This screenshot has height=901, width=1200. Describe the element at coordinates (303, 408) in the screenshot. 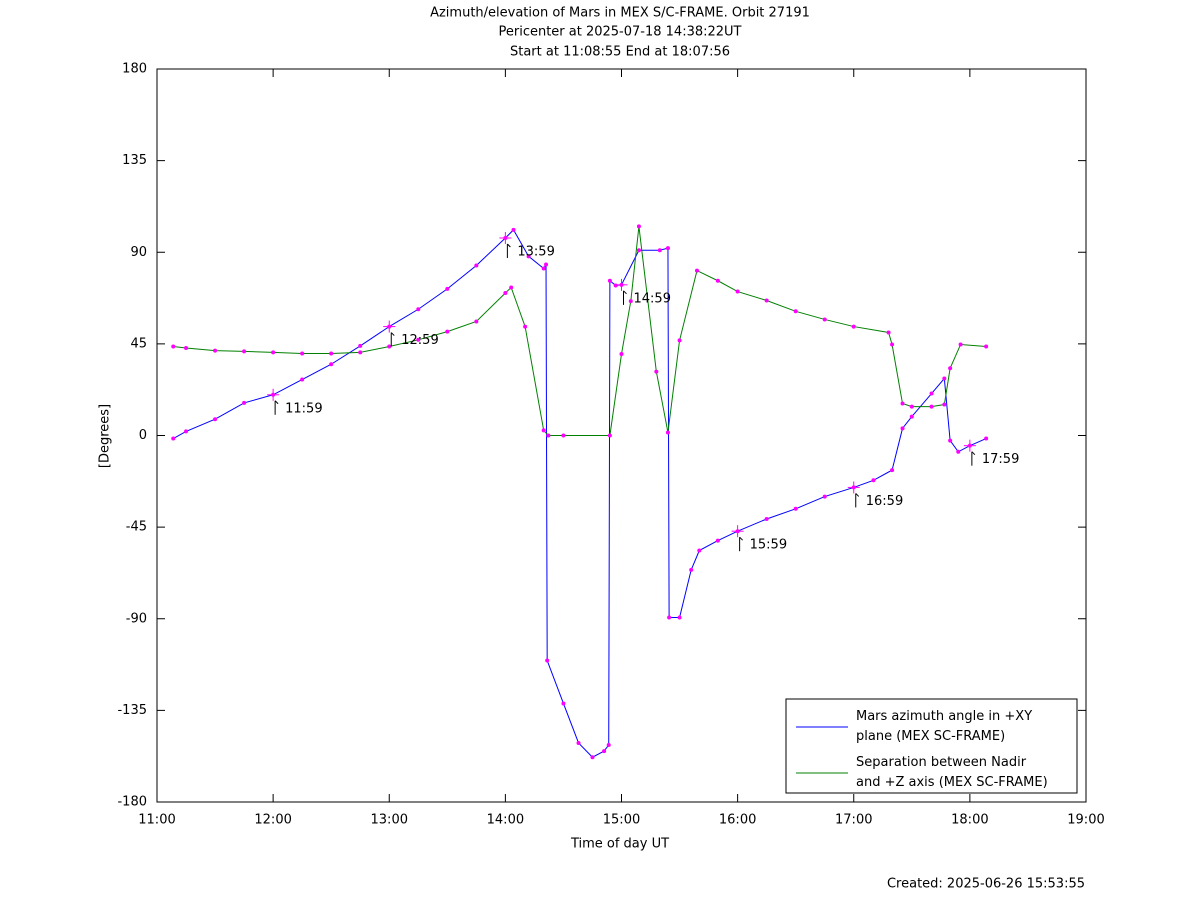

I see `annotation-label: 11:59` at that location.